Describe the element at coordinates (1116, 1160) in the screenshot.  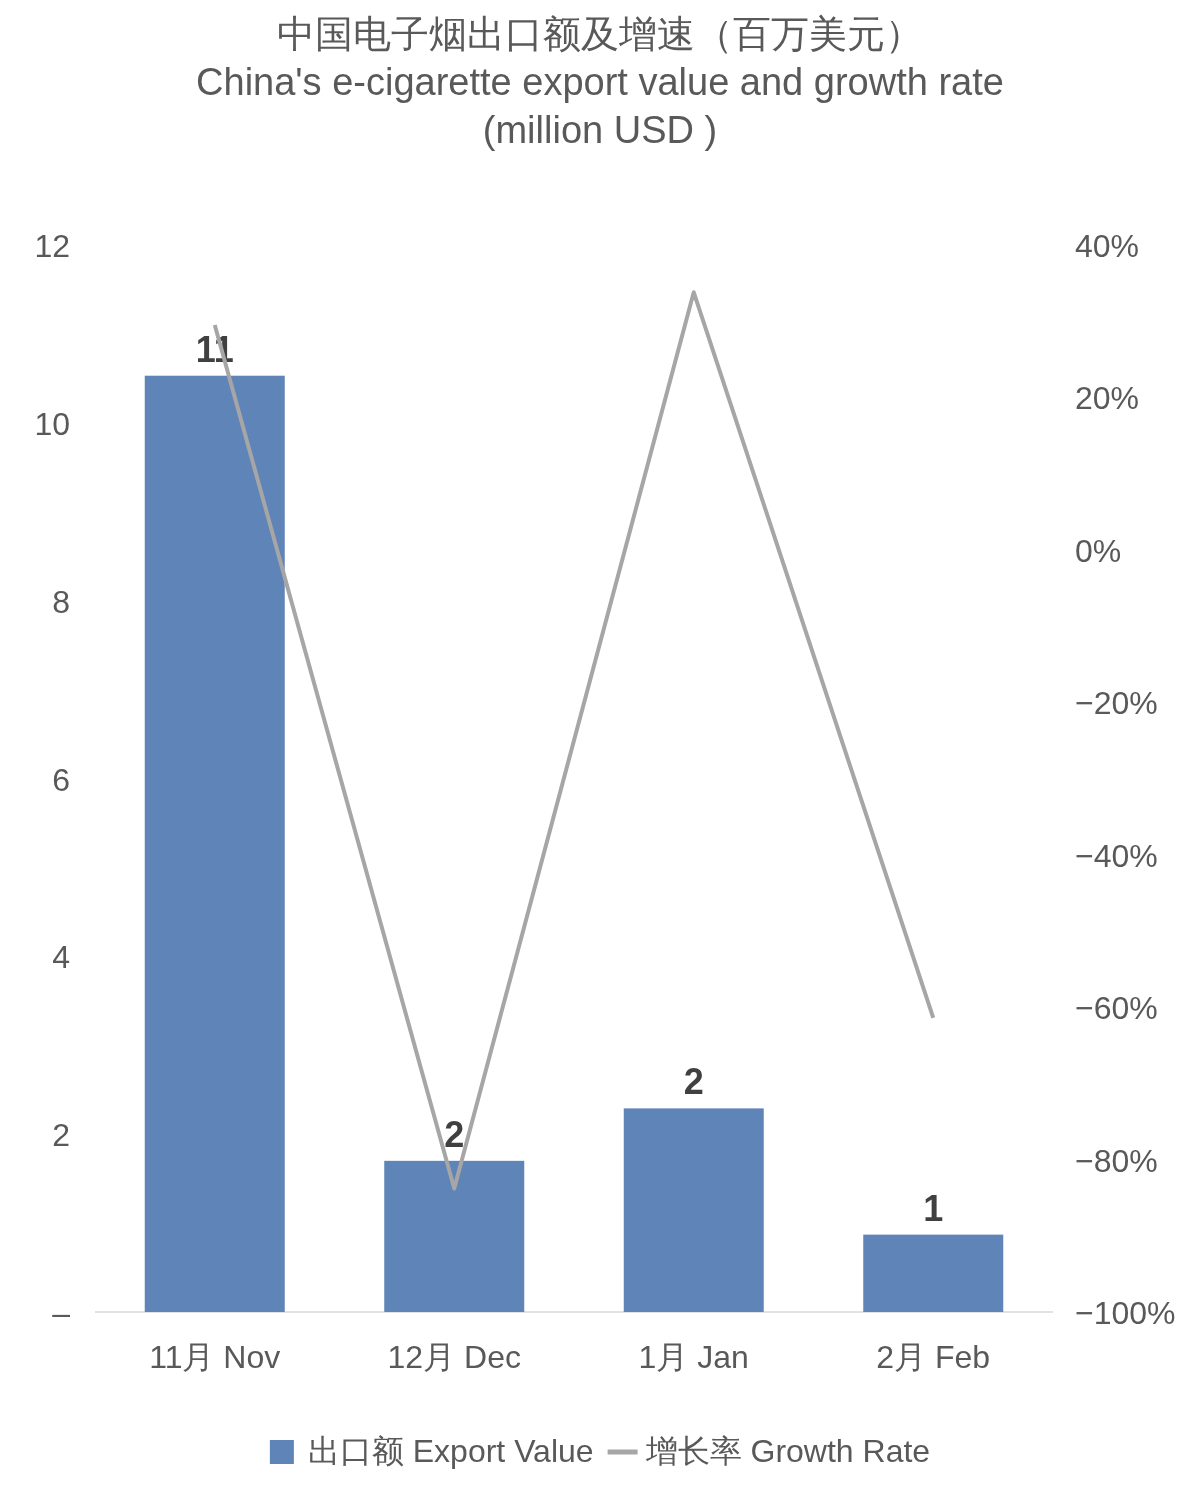
I see `y2-tick-label: −80%` at that location.